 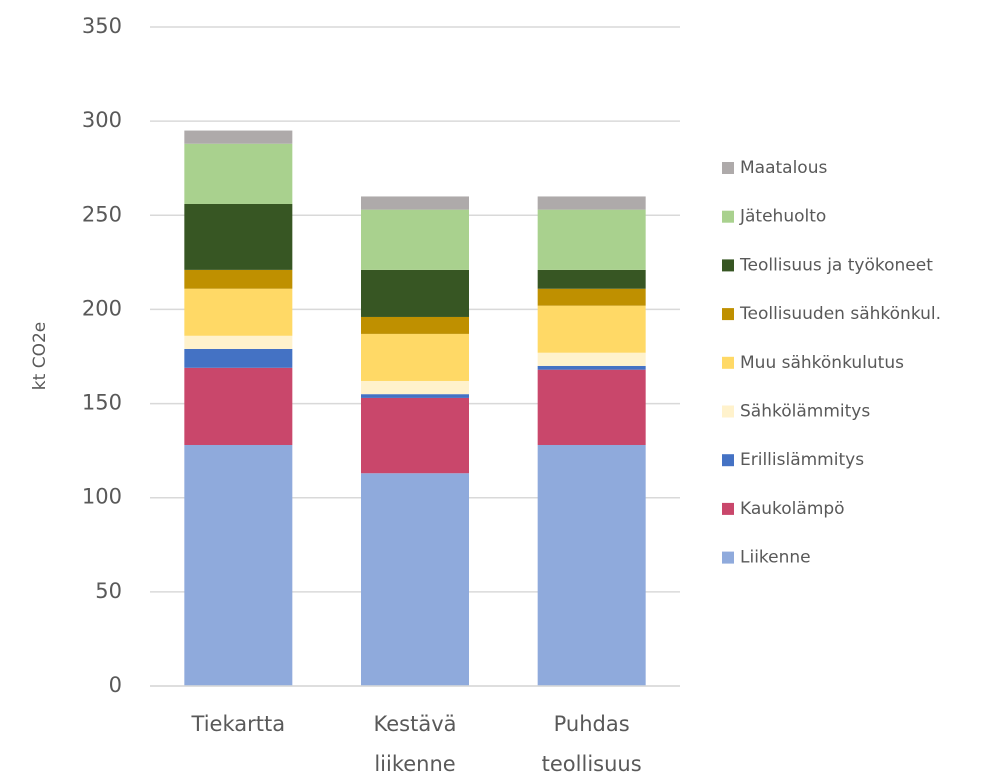 What do you see at coordinates (414, 764) in the screenshot?
I see `x-tick-label-line: liikenne` at bounding box center [414, 764].